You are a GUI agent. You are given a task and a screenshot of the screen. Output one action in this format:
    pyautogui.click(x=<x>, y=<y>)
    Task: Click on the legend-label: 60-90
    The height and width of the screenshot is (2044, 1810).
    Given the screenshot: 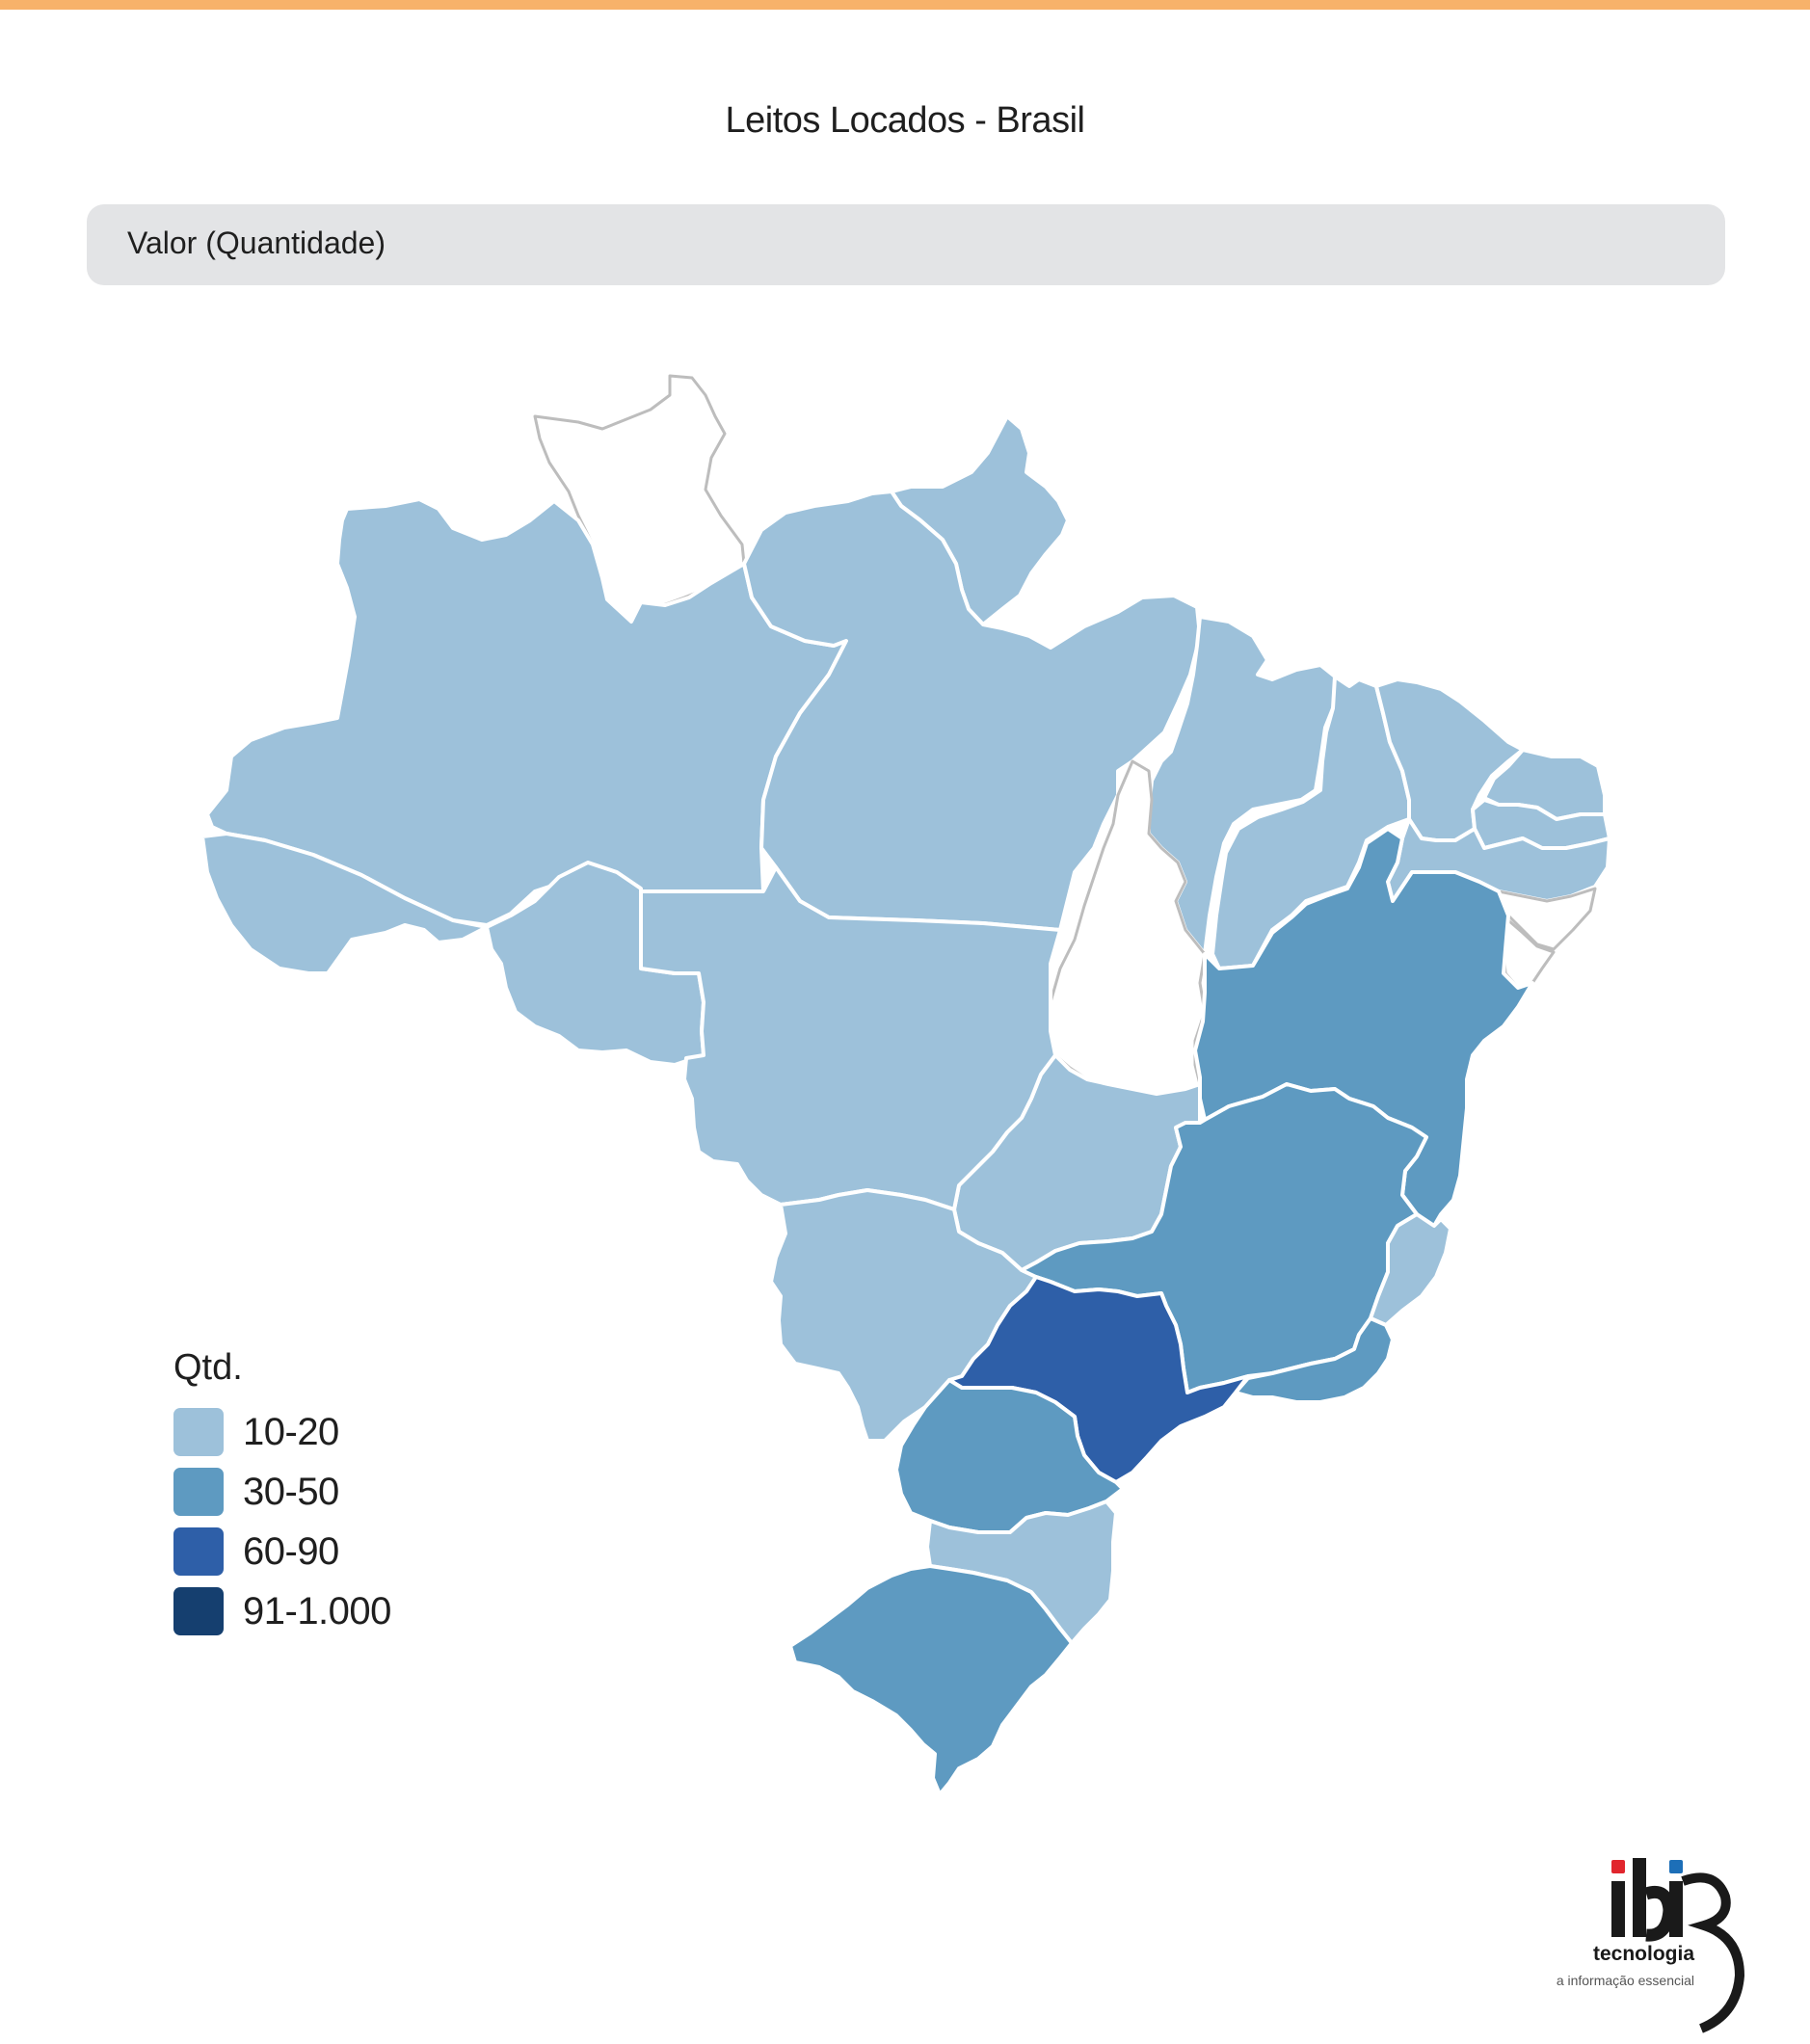 What is the action you would take?
    pyautogui.click(x=291, y=1551)
    